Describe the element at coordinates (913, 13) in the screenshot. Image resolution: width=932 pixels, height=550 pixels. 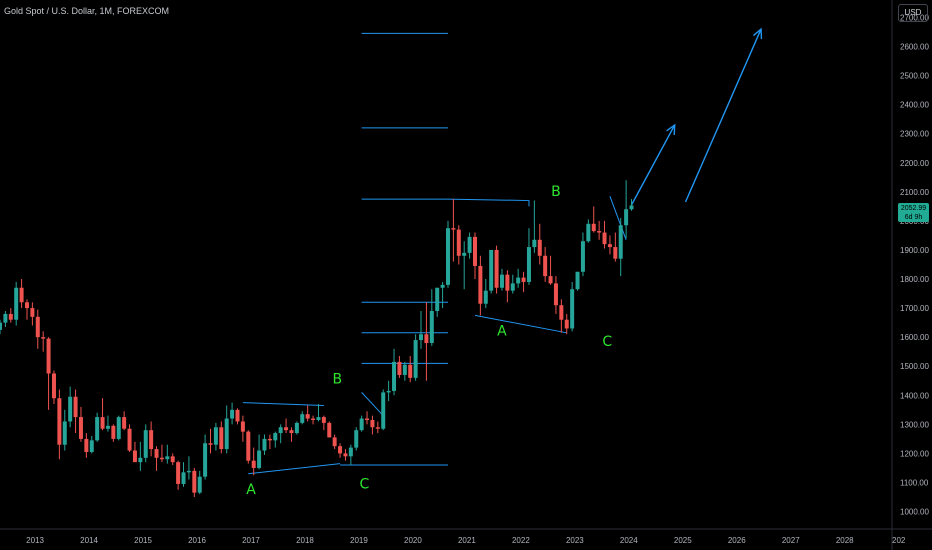
I see `currency-button: USD` at that location.